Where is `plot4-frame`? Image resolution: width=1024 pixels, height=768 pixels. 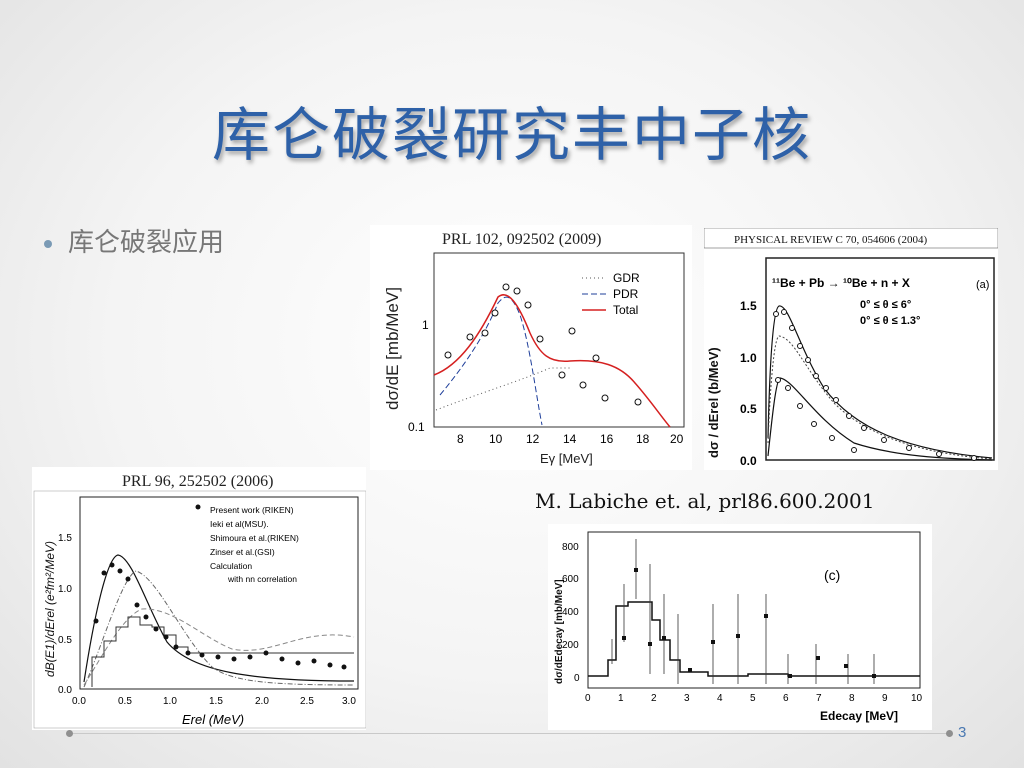
plot4-frame is located at coordinates (754, 610).